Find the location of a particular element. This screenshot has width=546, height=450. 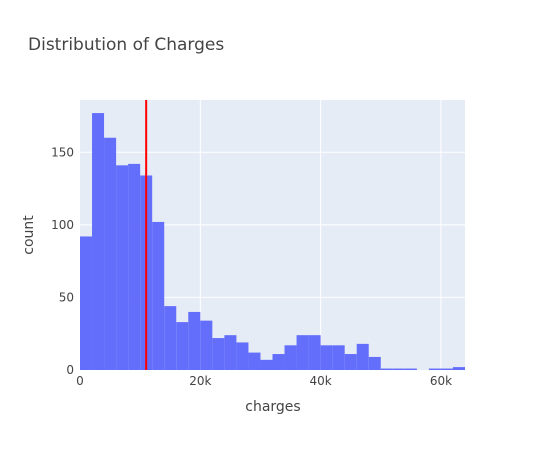

y-tick-label: 100 is located at coordinates (62, 225).